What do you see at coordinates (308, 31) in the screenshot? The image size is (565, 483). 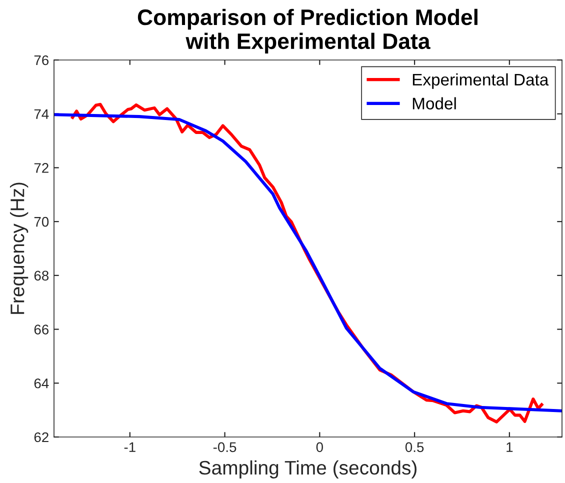 I see `chart-title: Comparison of Prediction Model with Experimental Data` at bounding box center [308, 31].